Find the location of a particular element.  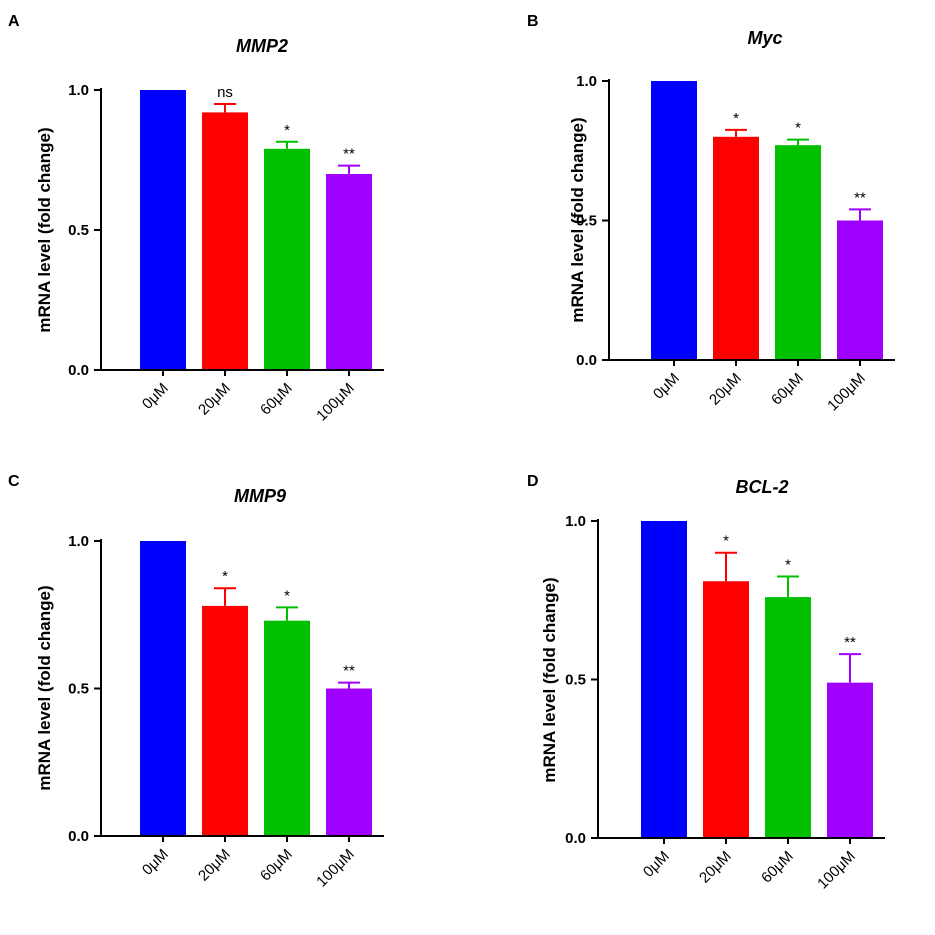

panel-letter: A is located at coordinates (14, 21).